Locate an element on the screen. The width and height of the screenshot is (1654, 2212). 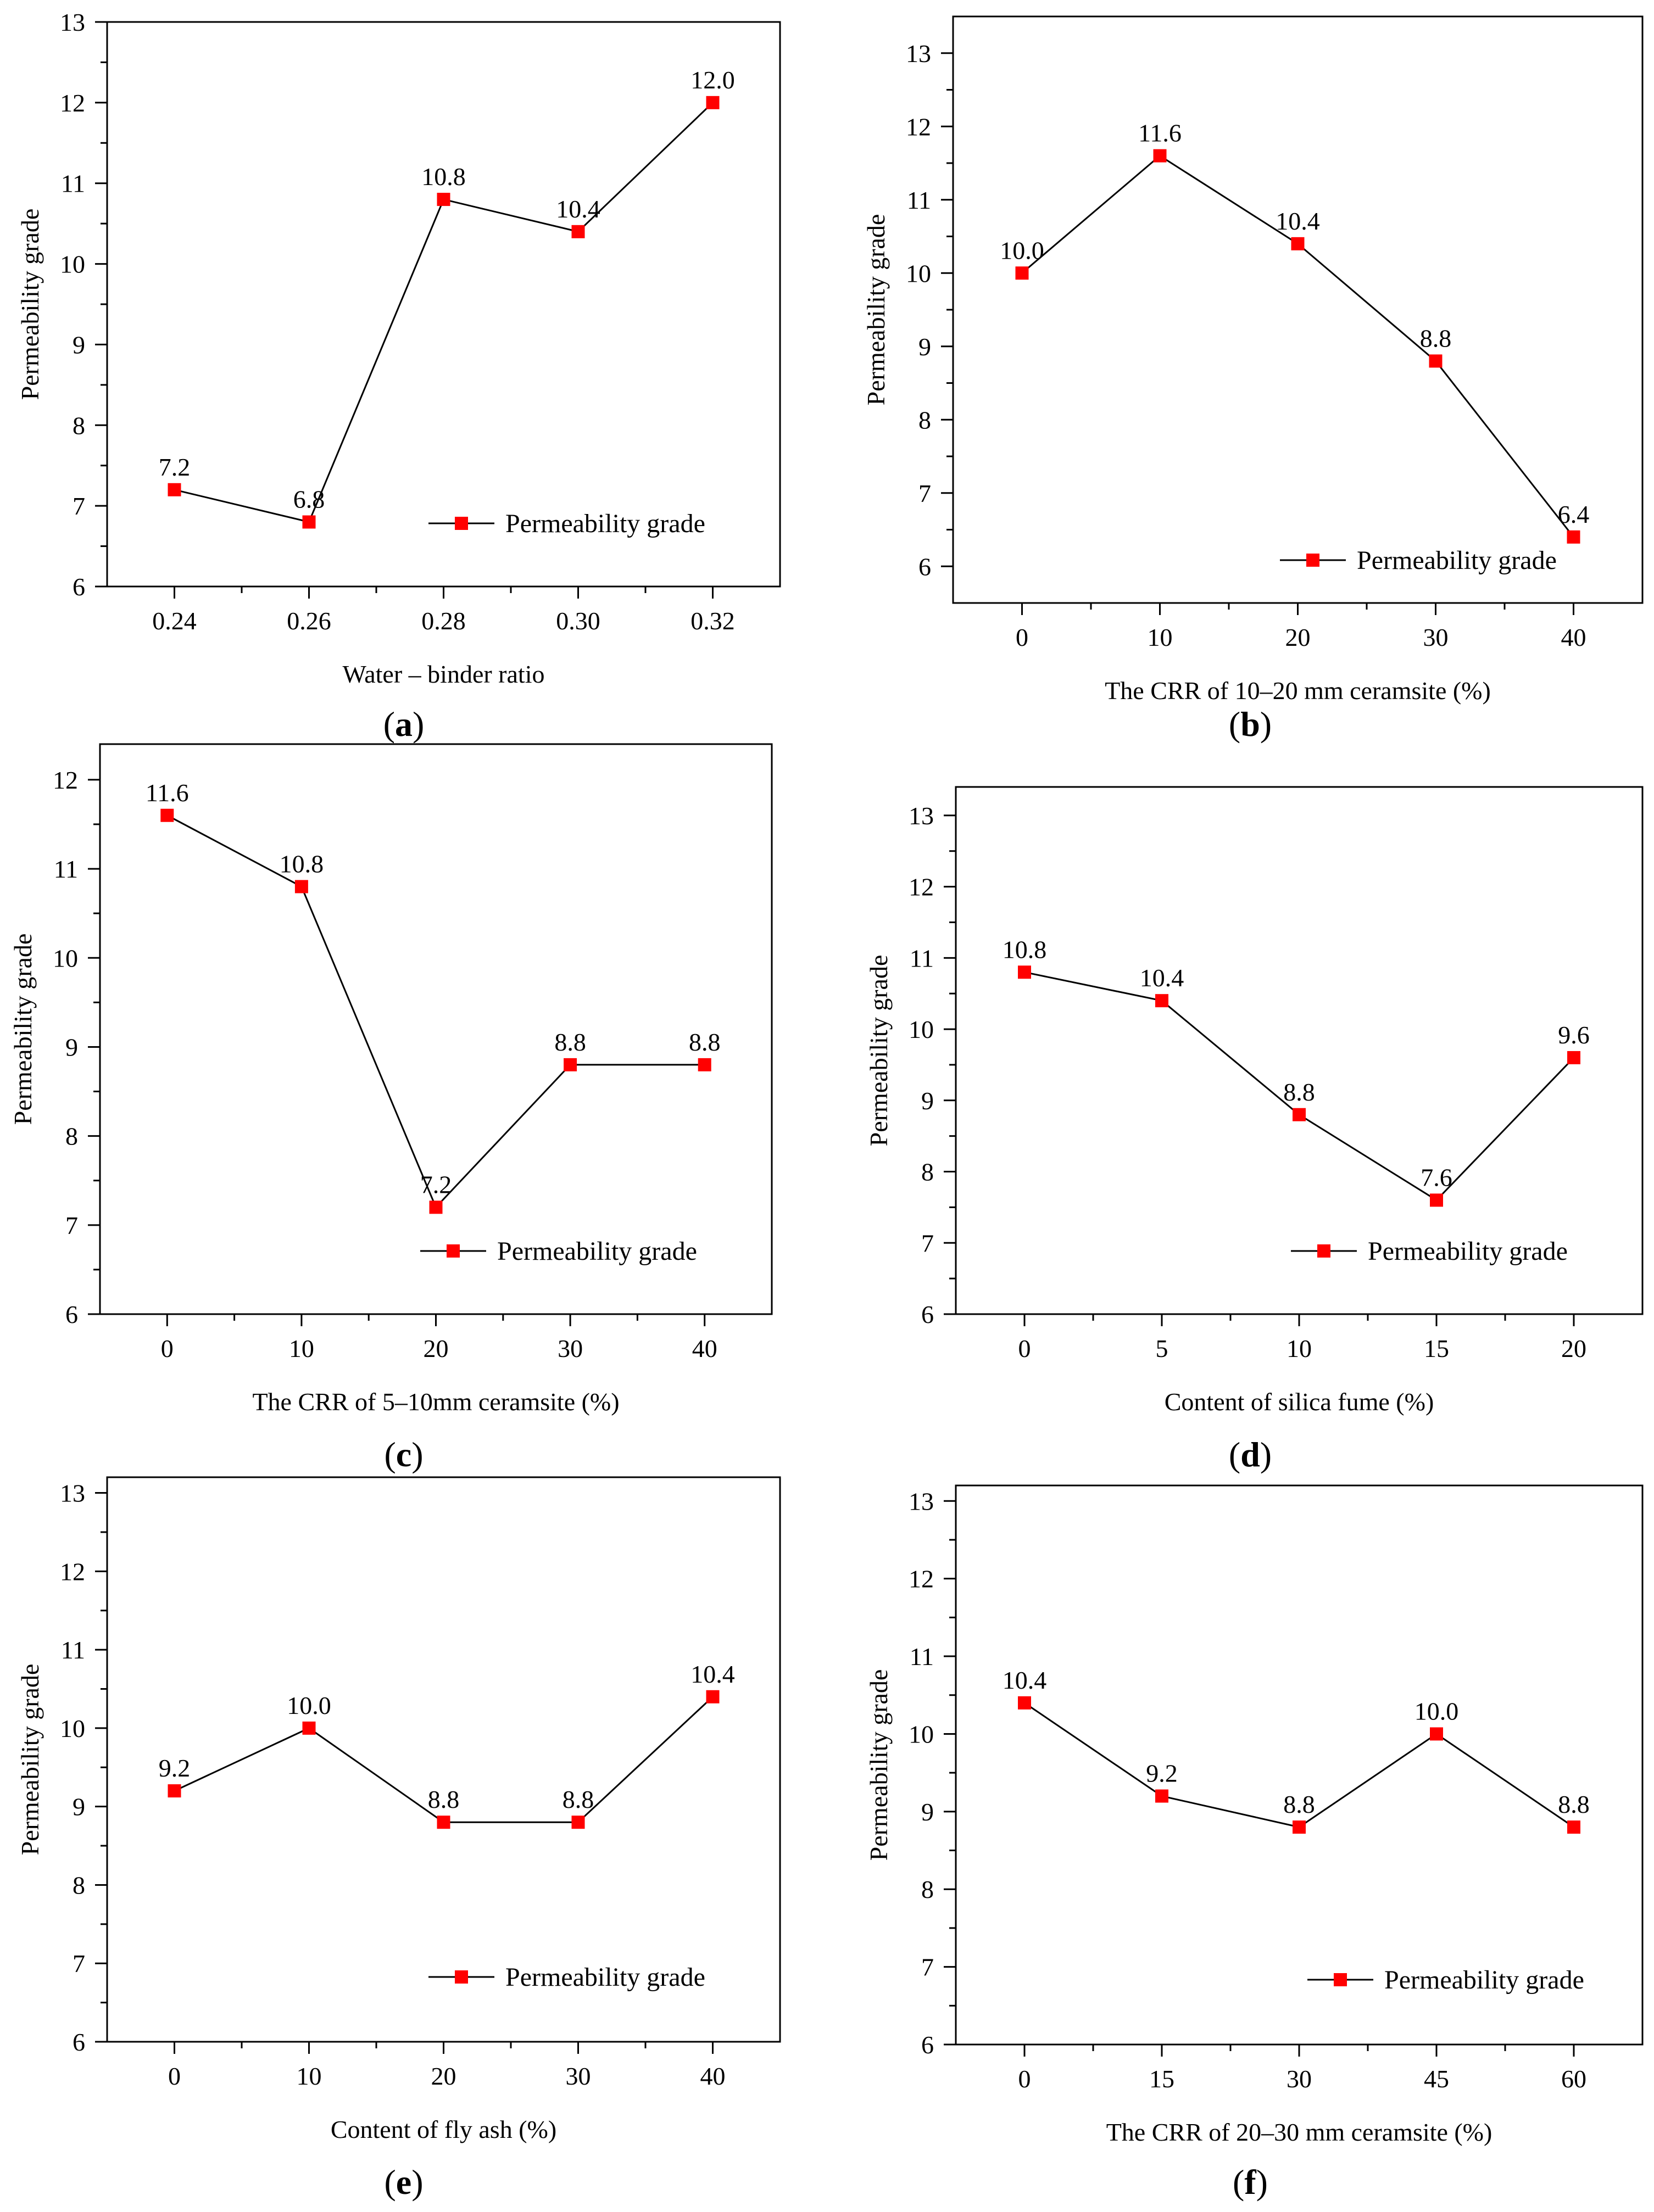
data-label: 7.2 is located at coordinates (175, 467).